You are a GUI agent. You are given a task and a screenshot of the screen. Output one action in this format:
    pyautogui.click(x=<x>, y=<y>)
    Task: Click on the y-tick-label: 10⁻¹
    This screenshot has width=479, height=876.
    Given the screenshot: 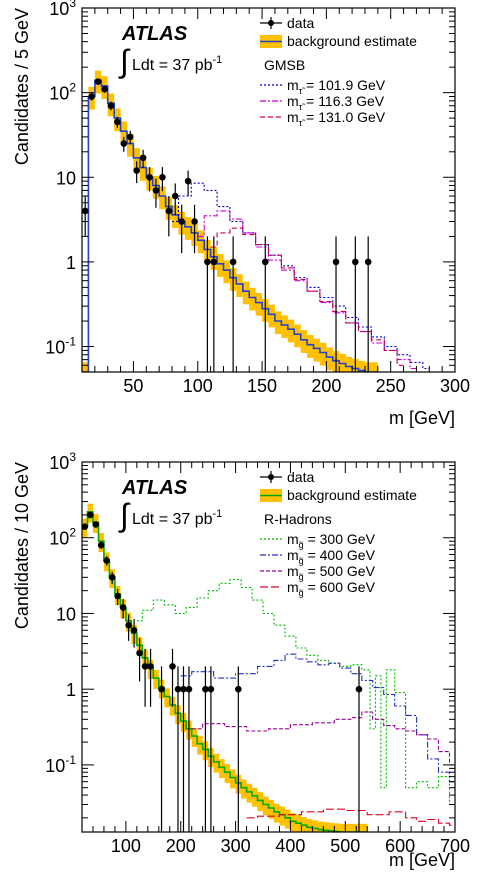 What is the action you would take?
    pyautogui.click(x=60, y=764)
    